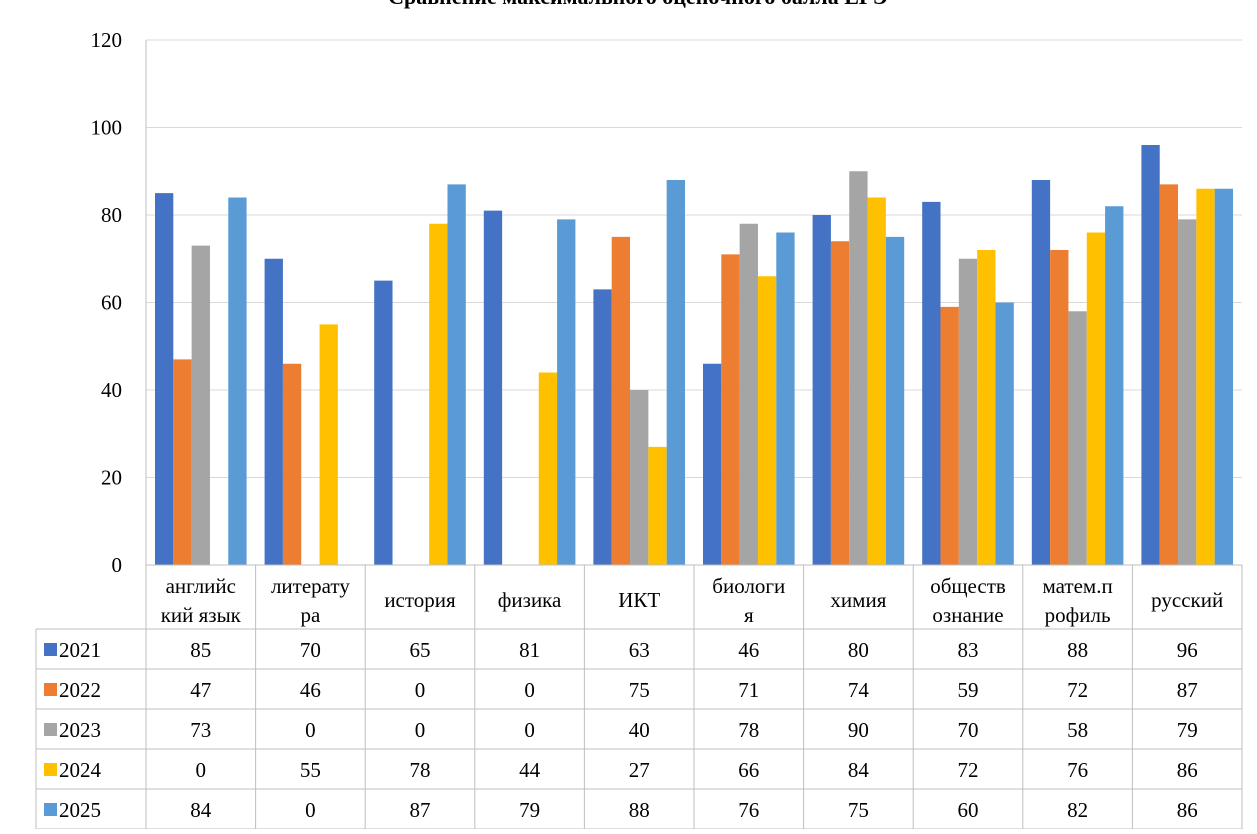 This screenshot has width=1257, height=834. Describe the element at coordinates (748, 690) in the screenshot. I see `data-label: 71` at that location.